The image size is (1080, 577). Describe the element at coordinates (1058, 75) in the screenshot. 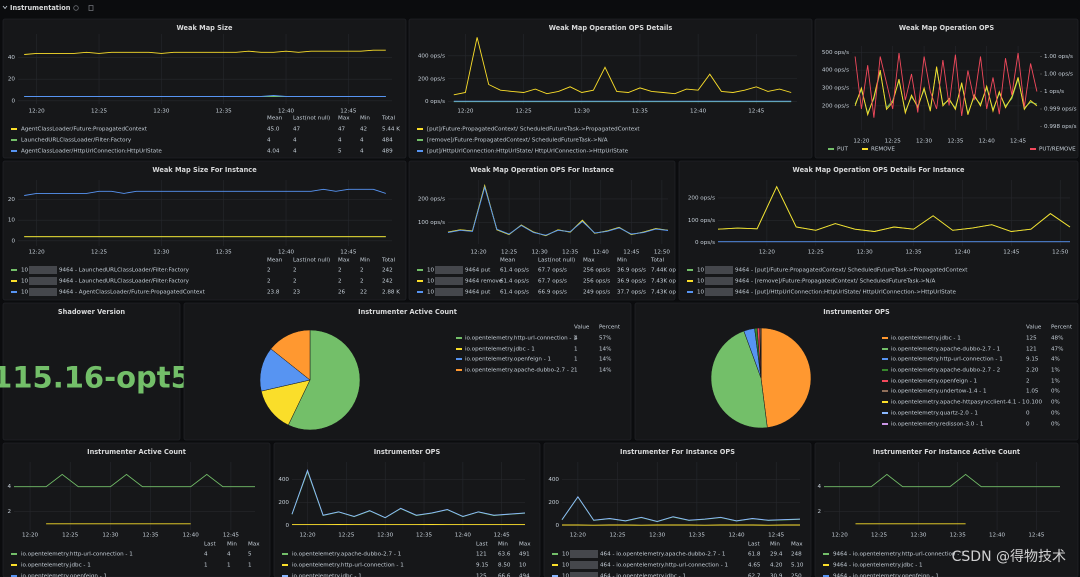

I see `y2-tick-label: 1.00 ops/s` at that location.